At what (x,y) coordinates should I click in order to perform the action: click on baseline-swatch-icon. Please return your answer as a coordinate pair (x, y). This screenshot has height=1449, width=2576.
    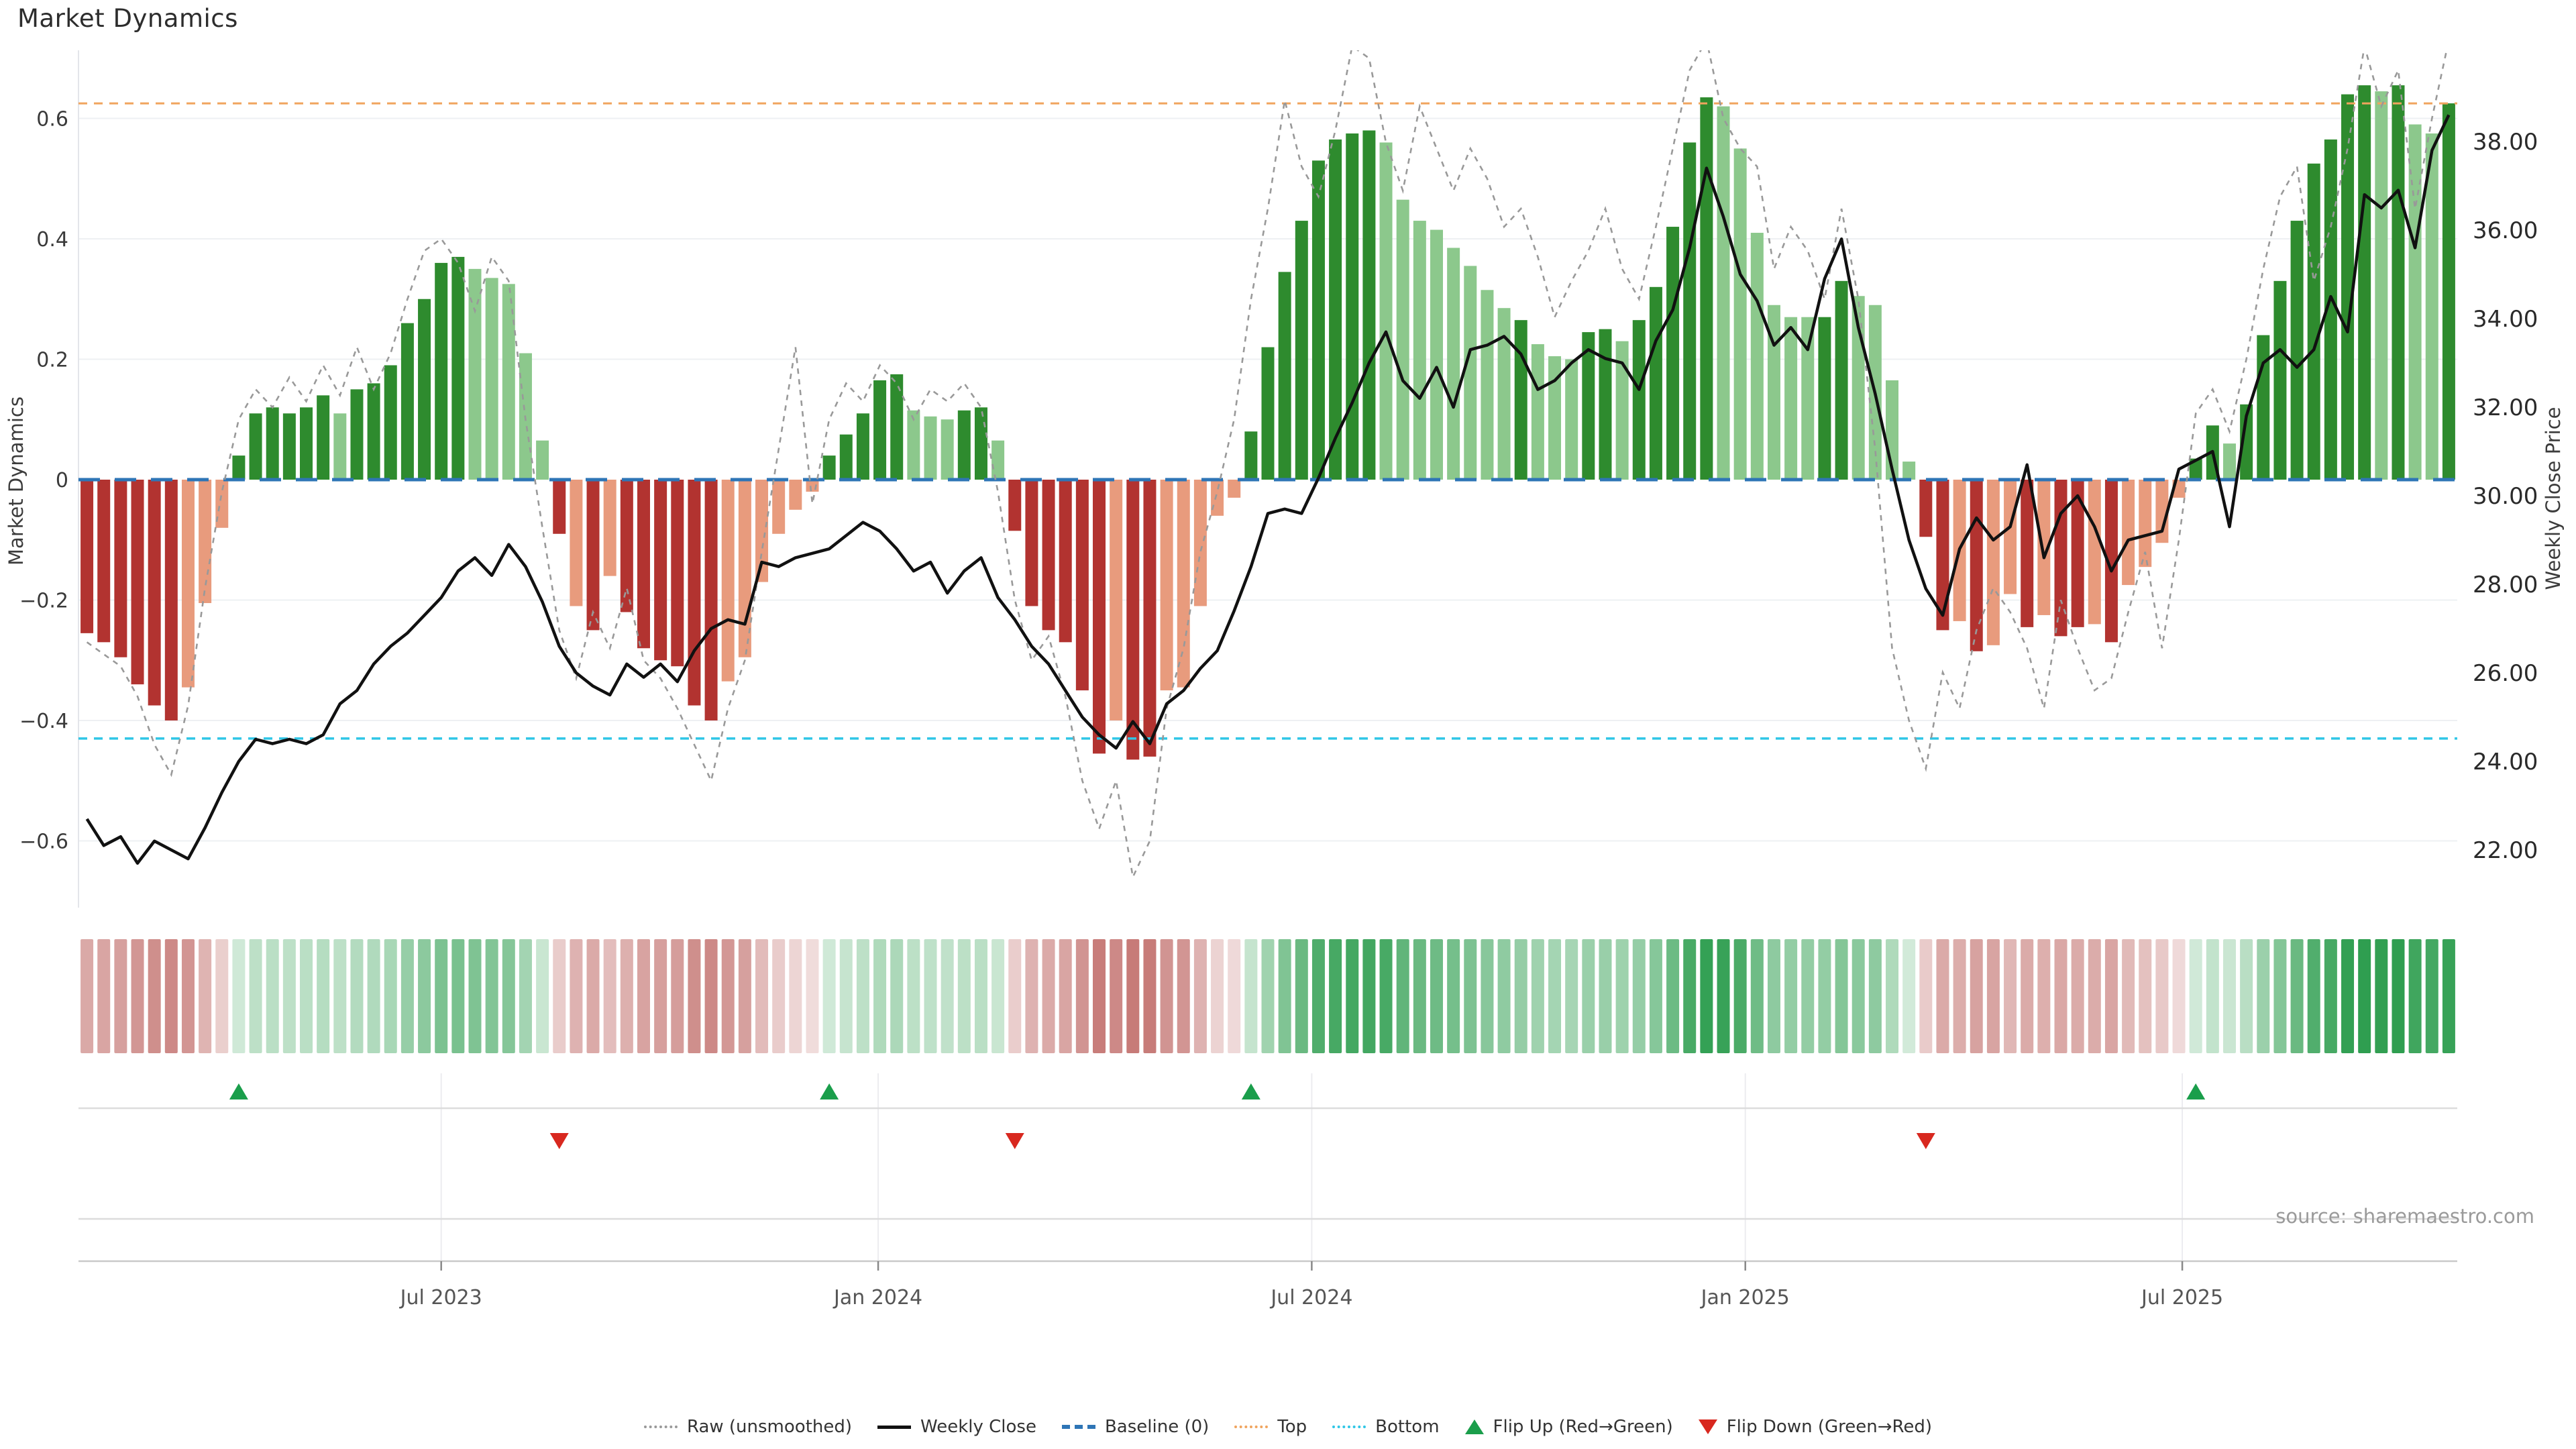
    Looking at the image, I should click on (1078, 1427).